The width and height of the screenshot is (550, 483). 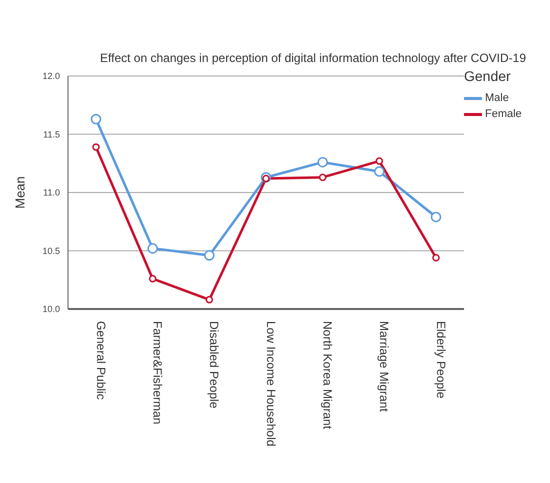 What do you see at coordinates (51, 251) in the screenshot?
I see `y-tick-label: 10.5` at bounding box center [51, 251].